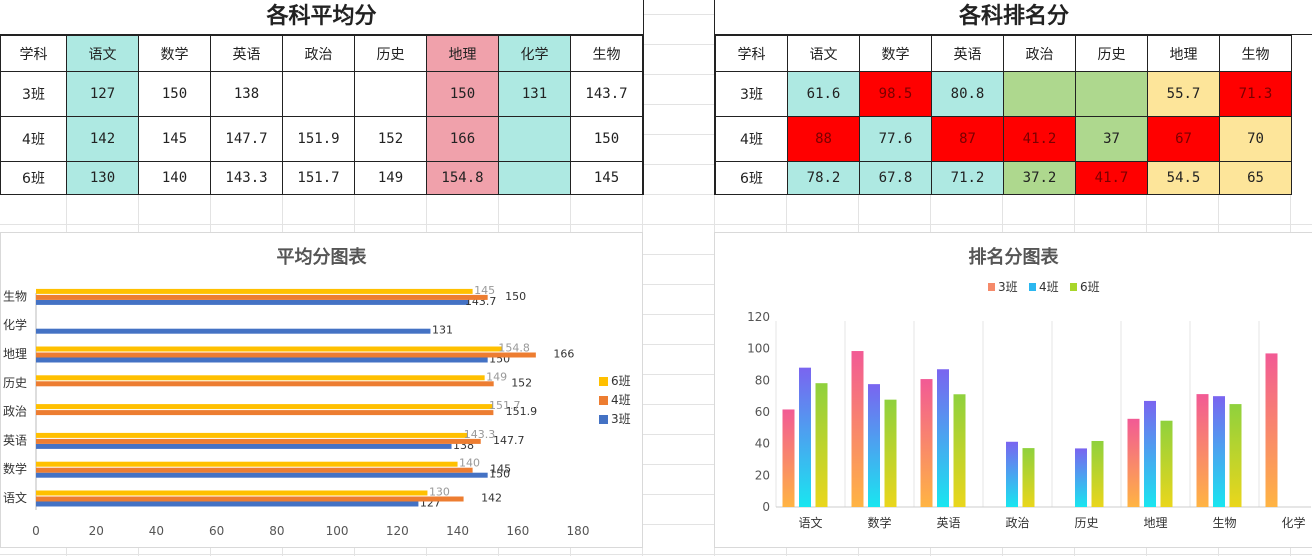  I want to click on rank-table-title: 各科排名分, so click(1013, 17).